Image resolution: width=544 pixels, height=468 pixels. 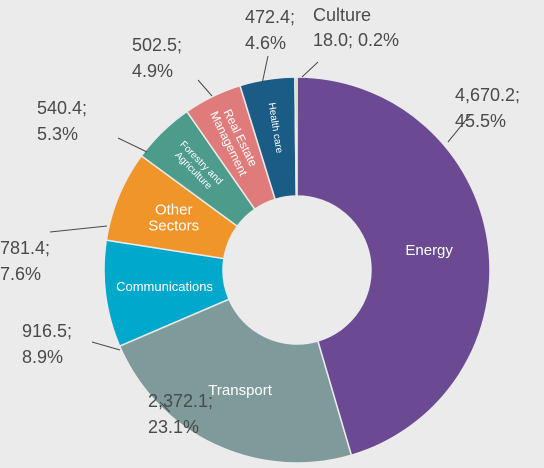 What do you see at coordinates (342, 15) in the screenshot?
I see `slice-name: Culture` at bounding box center [342, 15].